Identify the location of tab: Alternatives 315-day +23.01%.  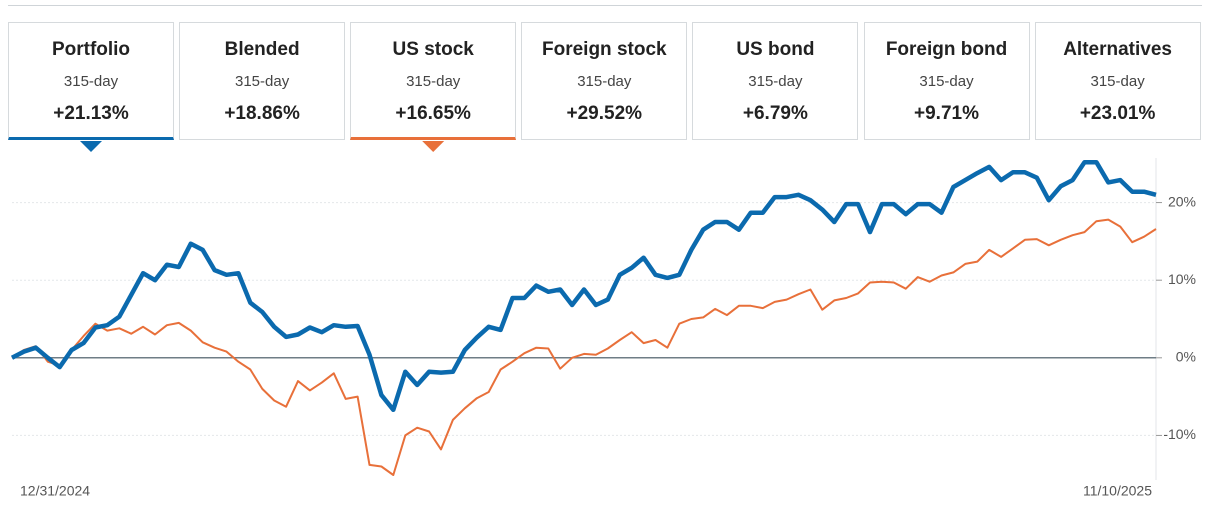
(1117, 81).